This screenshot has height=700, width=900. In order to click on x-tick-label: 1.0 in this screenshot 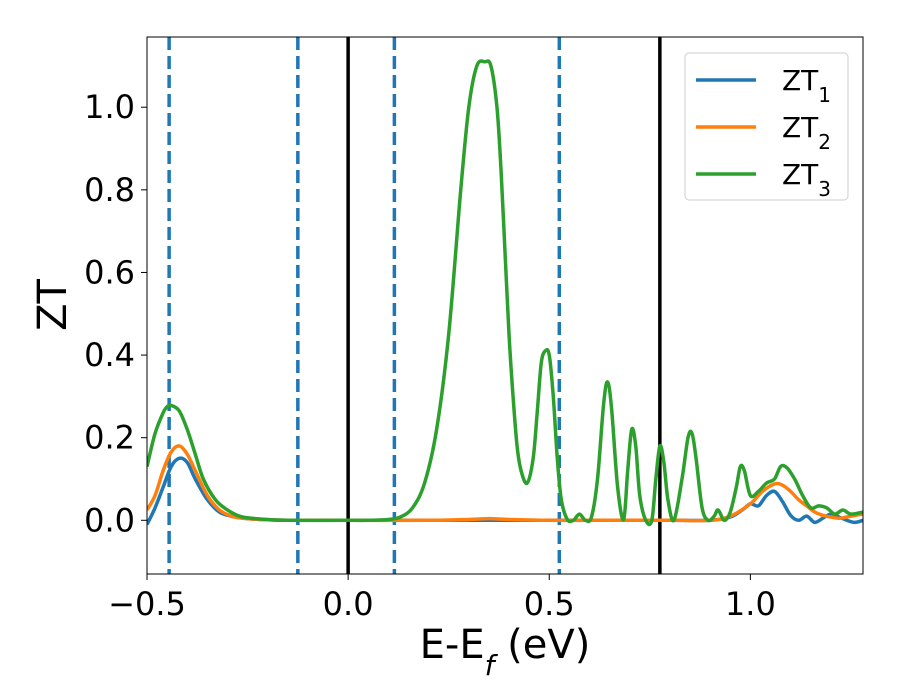, I will do `click(750, 604)`.